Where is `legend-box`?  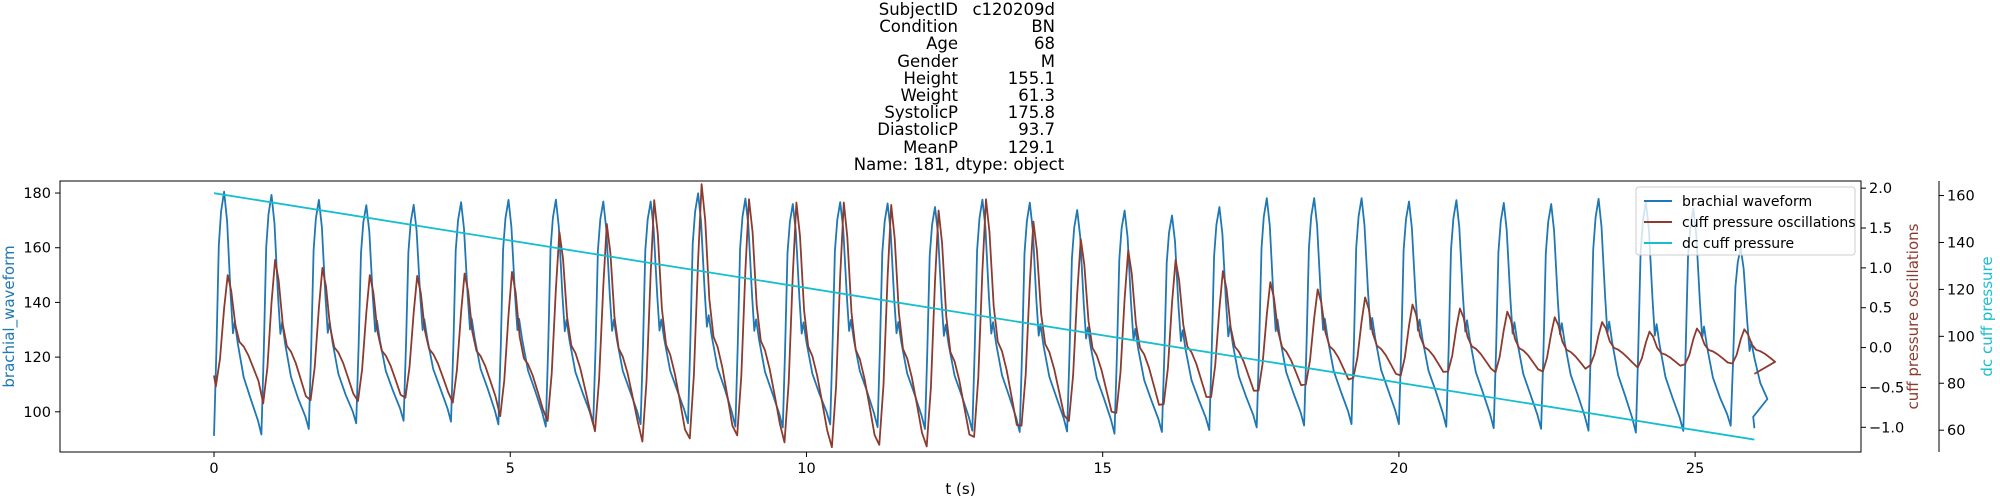 legend-box is located at coordinates (1745, 221).